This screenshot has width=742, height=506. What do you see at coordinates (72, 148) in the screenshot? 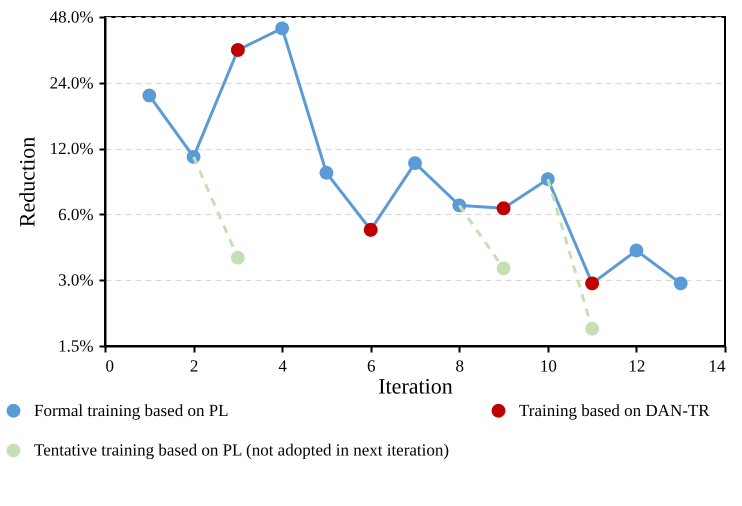
I see `y-tick-label: 12.0%` at bounding box center [72, 148].